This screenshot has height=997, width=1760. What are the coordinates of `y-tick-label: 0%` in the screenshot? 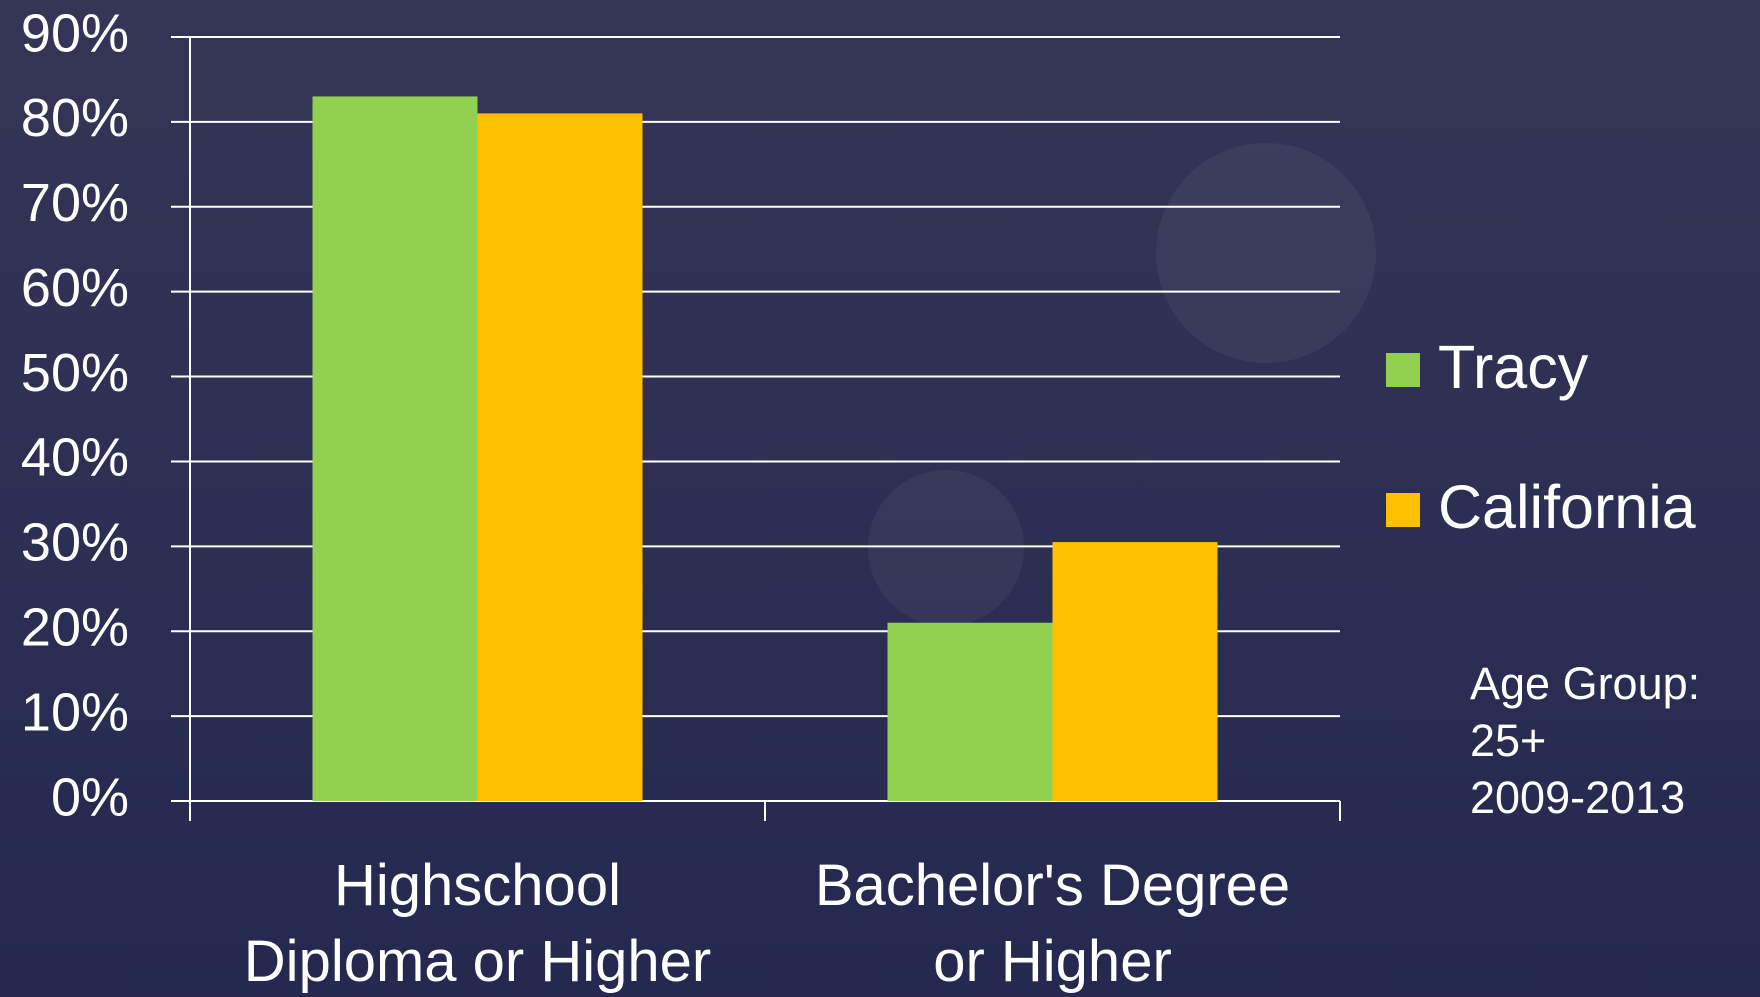 It's located at (90, 797).